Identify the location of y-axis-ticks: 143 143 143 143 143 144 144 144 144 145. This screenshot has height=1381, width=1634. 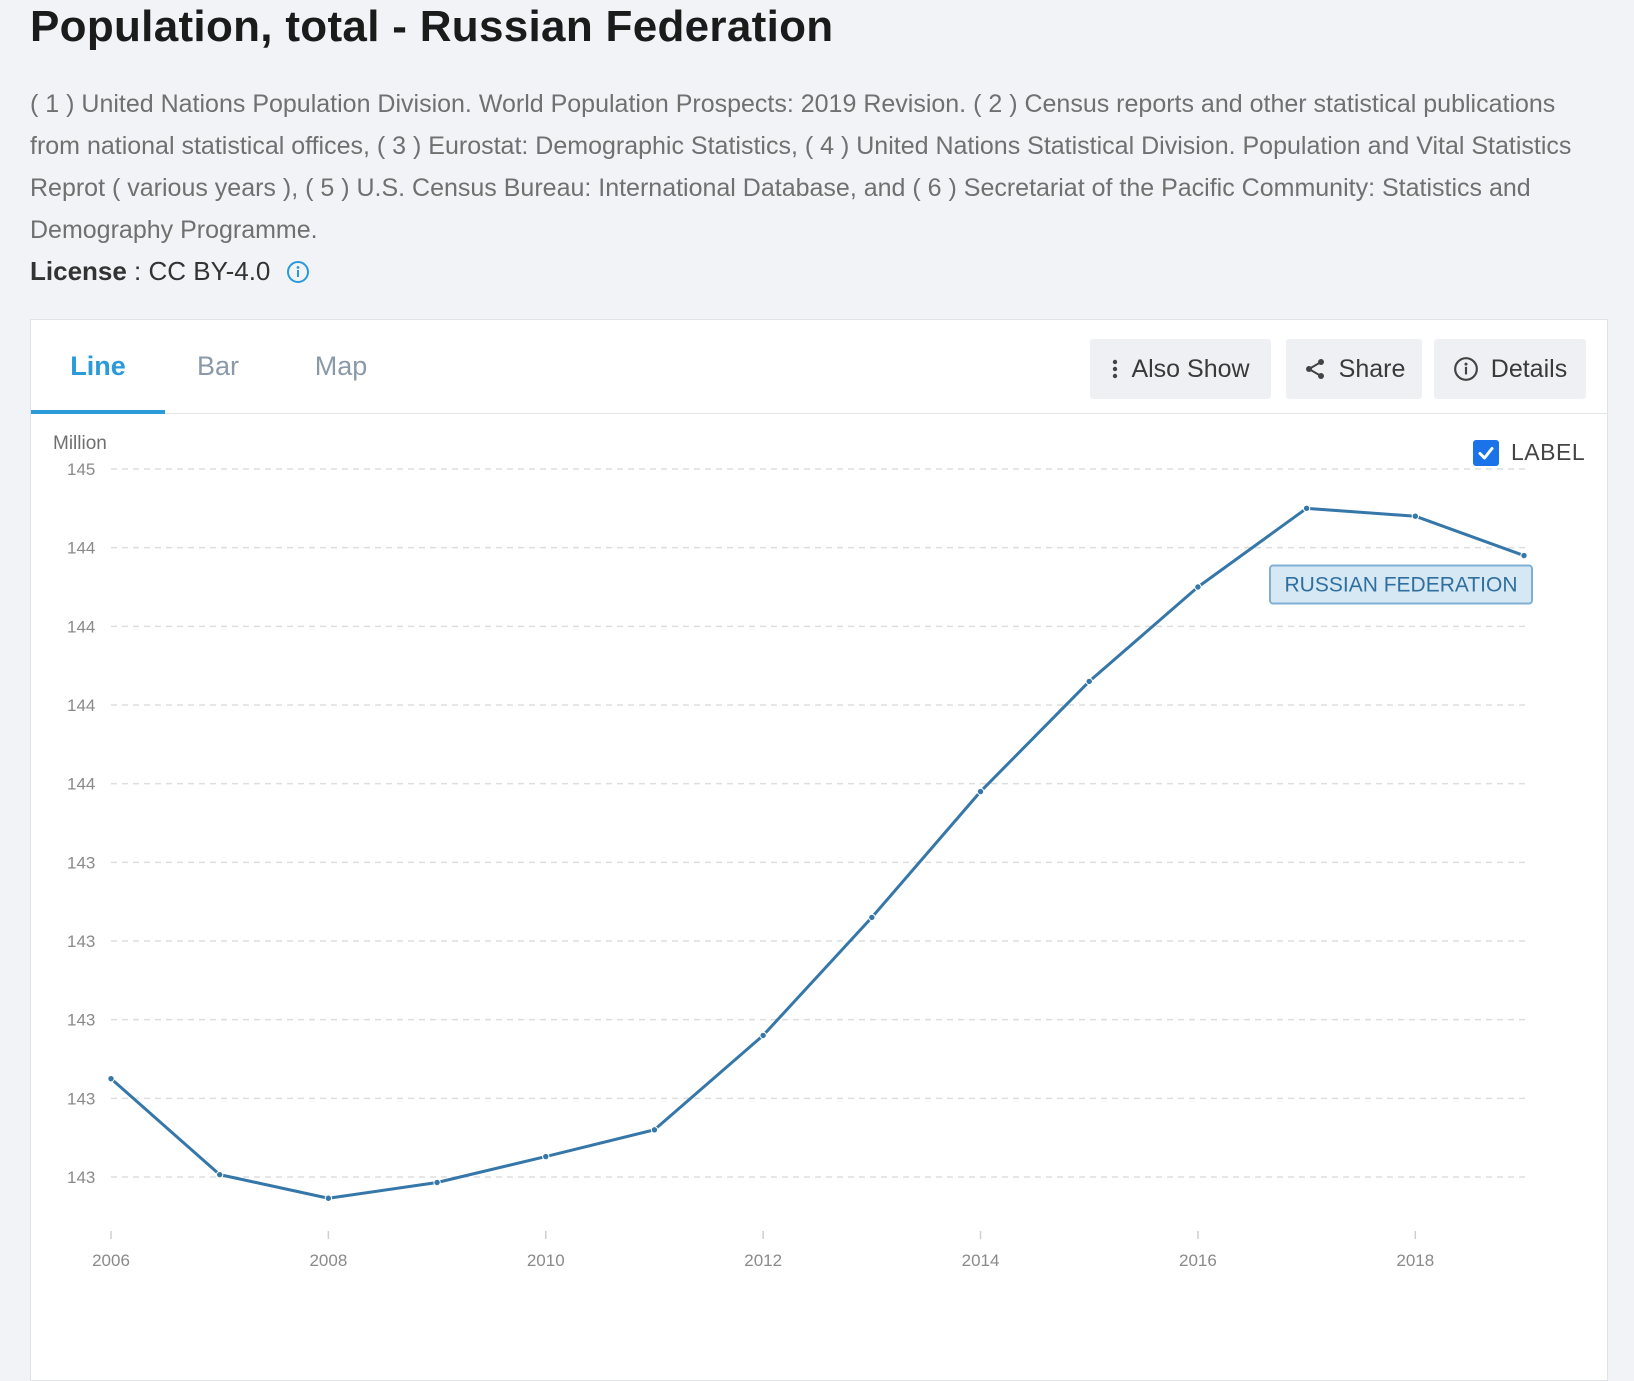
(81, 823).